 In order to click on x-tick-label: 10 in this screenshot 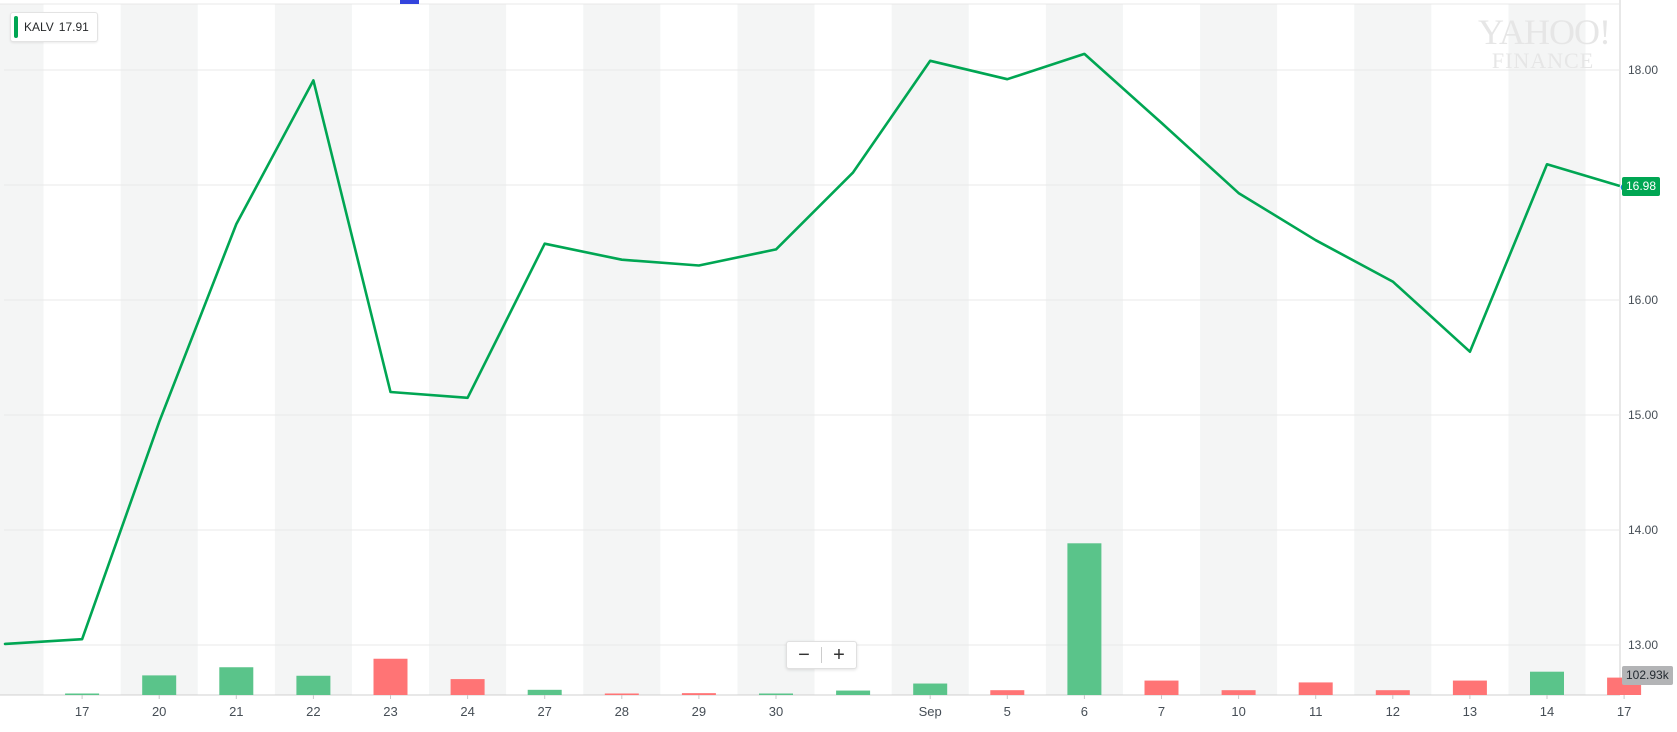, I will do `click(1238, 711)`.